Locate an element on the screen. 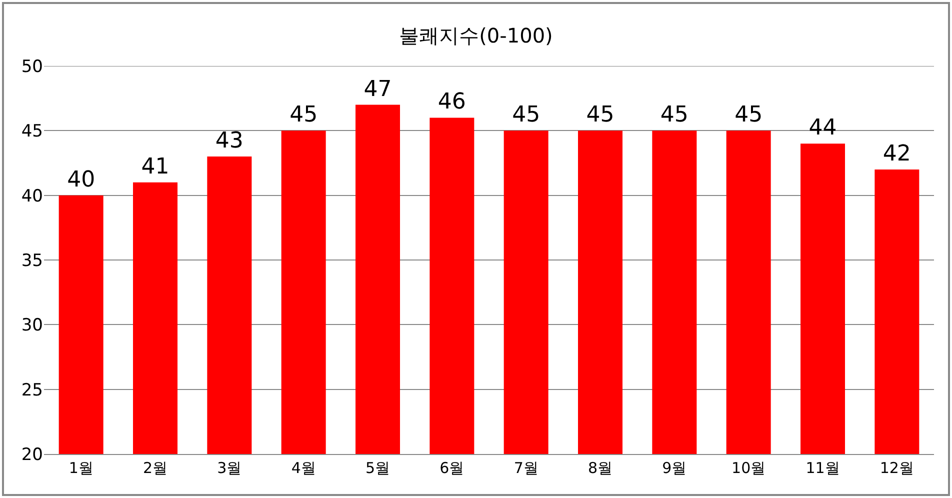 This screenshot has height=498, width=952. x-tick-label: 10월 is located at coordinates (749, 468).